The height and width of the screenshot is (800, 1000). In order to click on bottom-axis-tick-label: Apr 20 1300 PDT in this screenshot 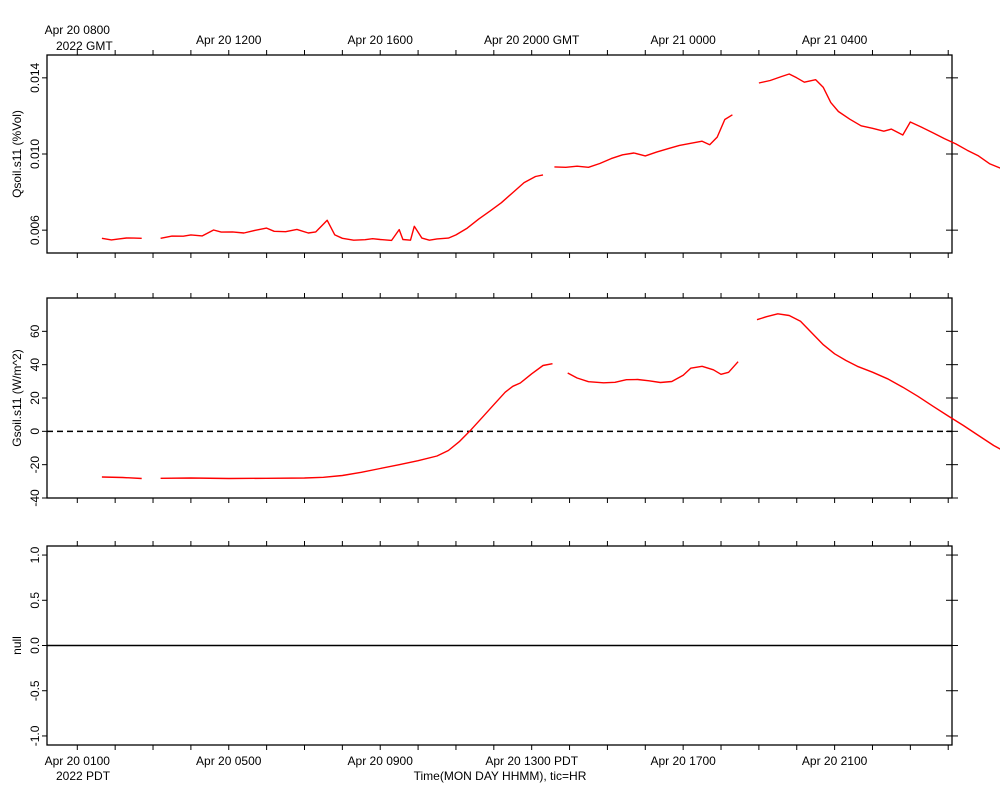, I will do `click(531, 761)`.